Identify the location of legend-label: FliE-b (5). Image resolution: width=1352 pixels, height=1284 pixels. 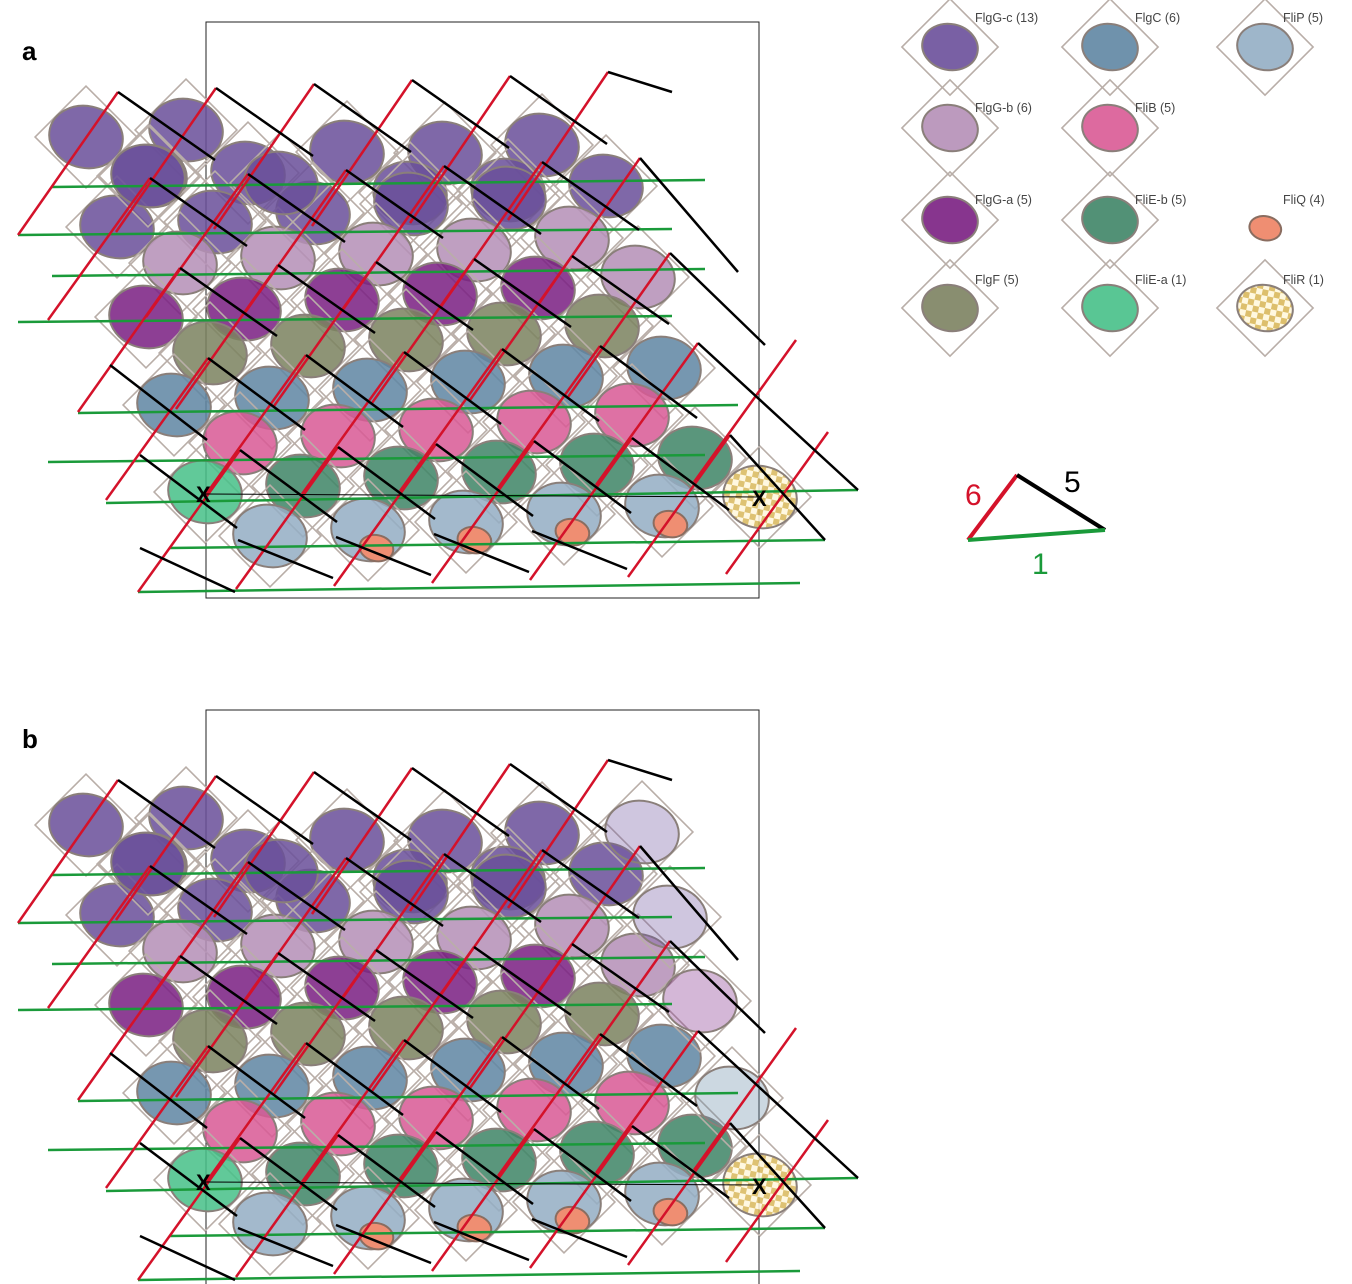
(1160, 200).